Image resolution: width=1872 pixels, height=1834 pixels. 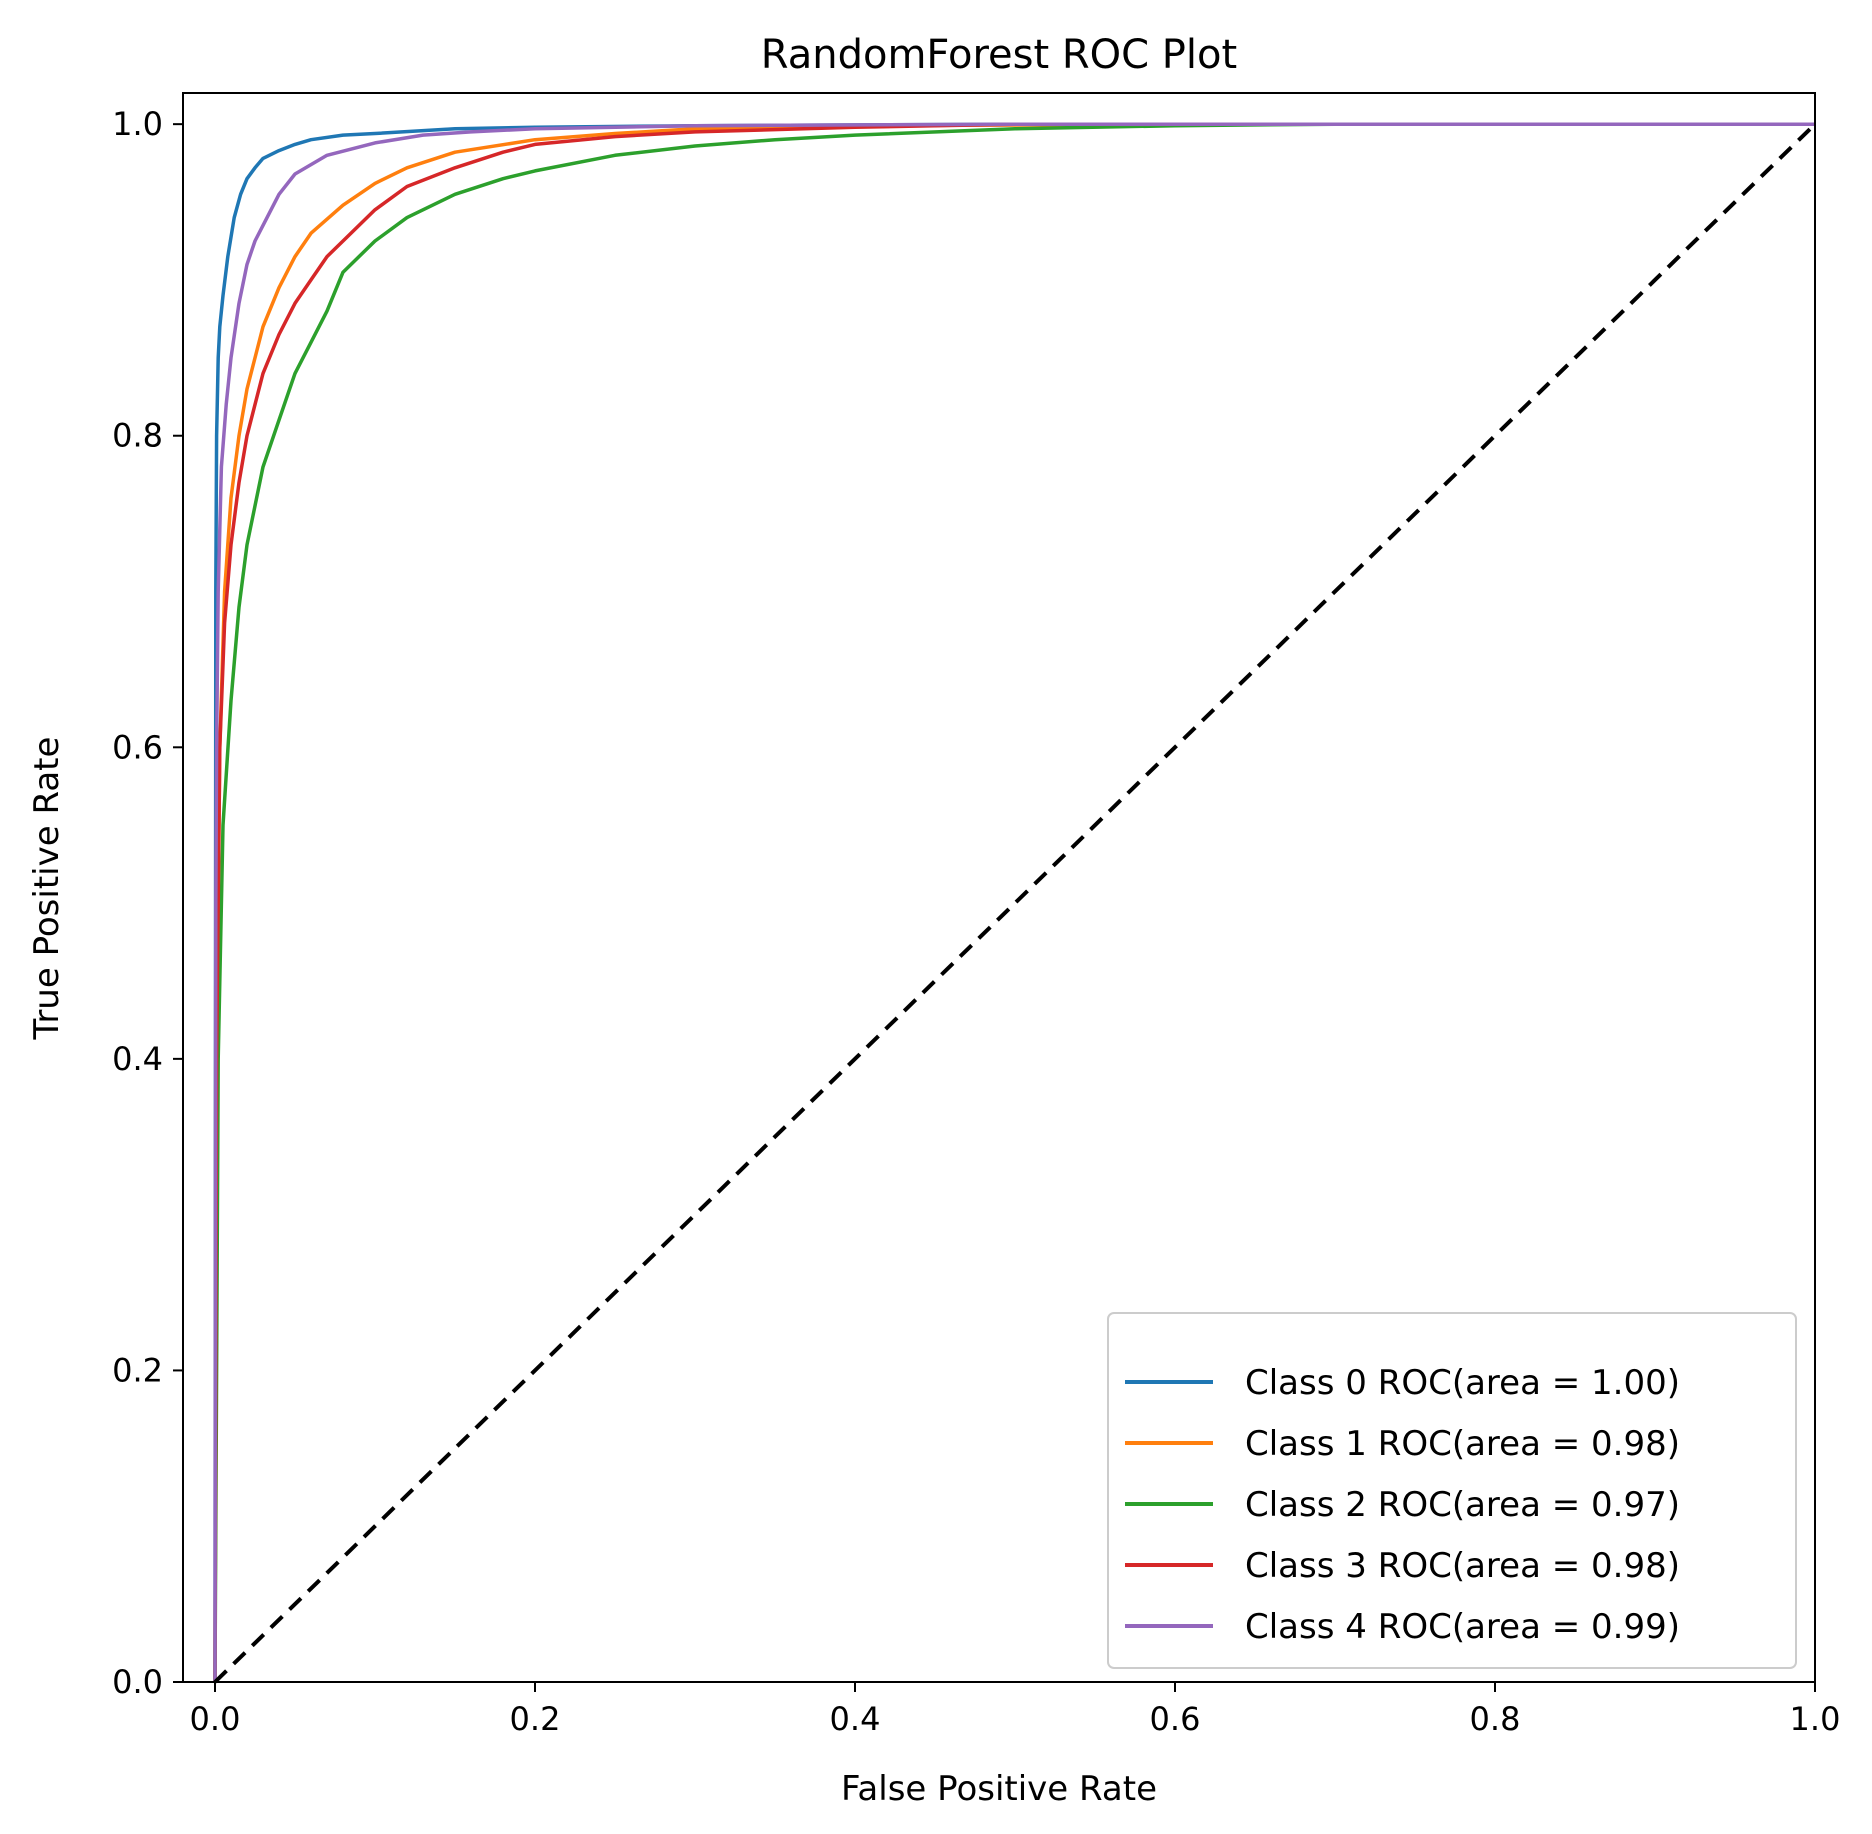 I want to click on legend-label-class-1: Class 1 ROC(area = 0.98), so click(x=1462, y=1444).